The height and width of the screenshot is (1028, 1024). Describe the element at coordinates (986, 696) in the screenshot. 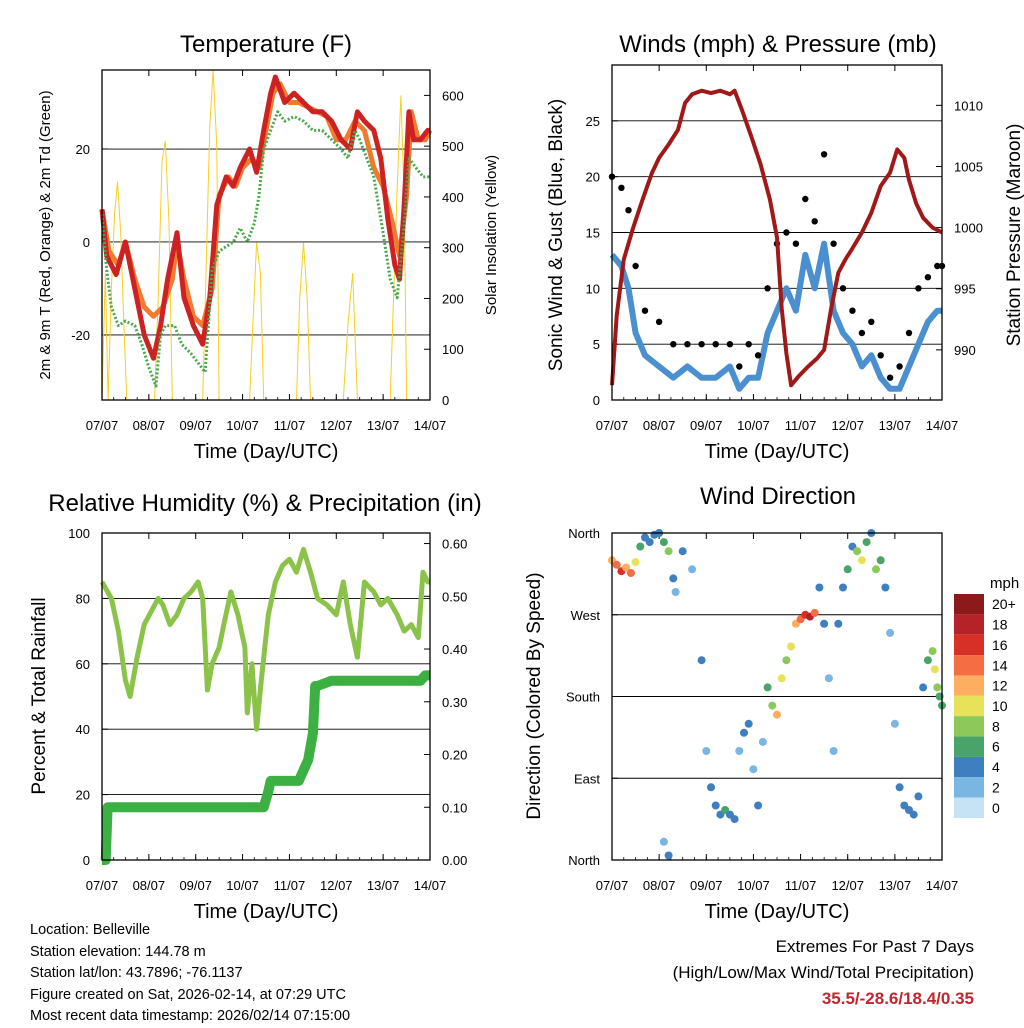

I see `speed-colorbar: mph 20+ 18 16 14 12 10 8 6 4 2 0` at that location.